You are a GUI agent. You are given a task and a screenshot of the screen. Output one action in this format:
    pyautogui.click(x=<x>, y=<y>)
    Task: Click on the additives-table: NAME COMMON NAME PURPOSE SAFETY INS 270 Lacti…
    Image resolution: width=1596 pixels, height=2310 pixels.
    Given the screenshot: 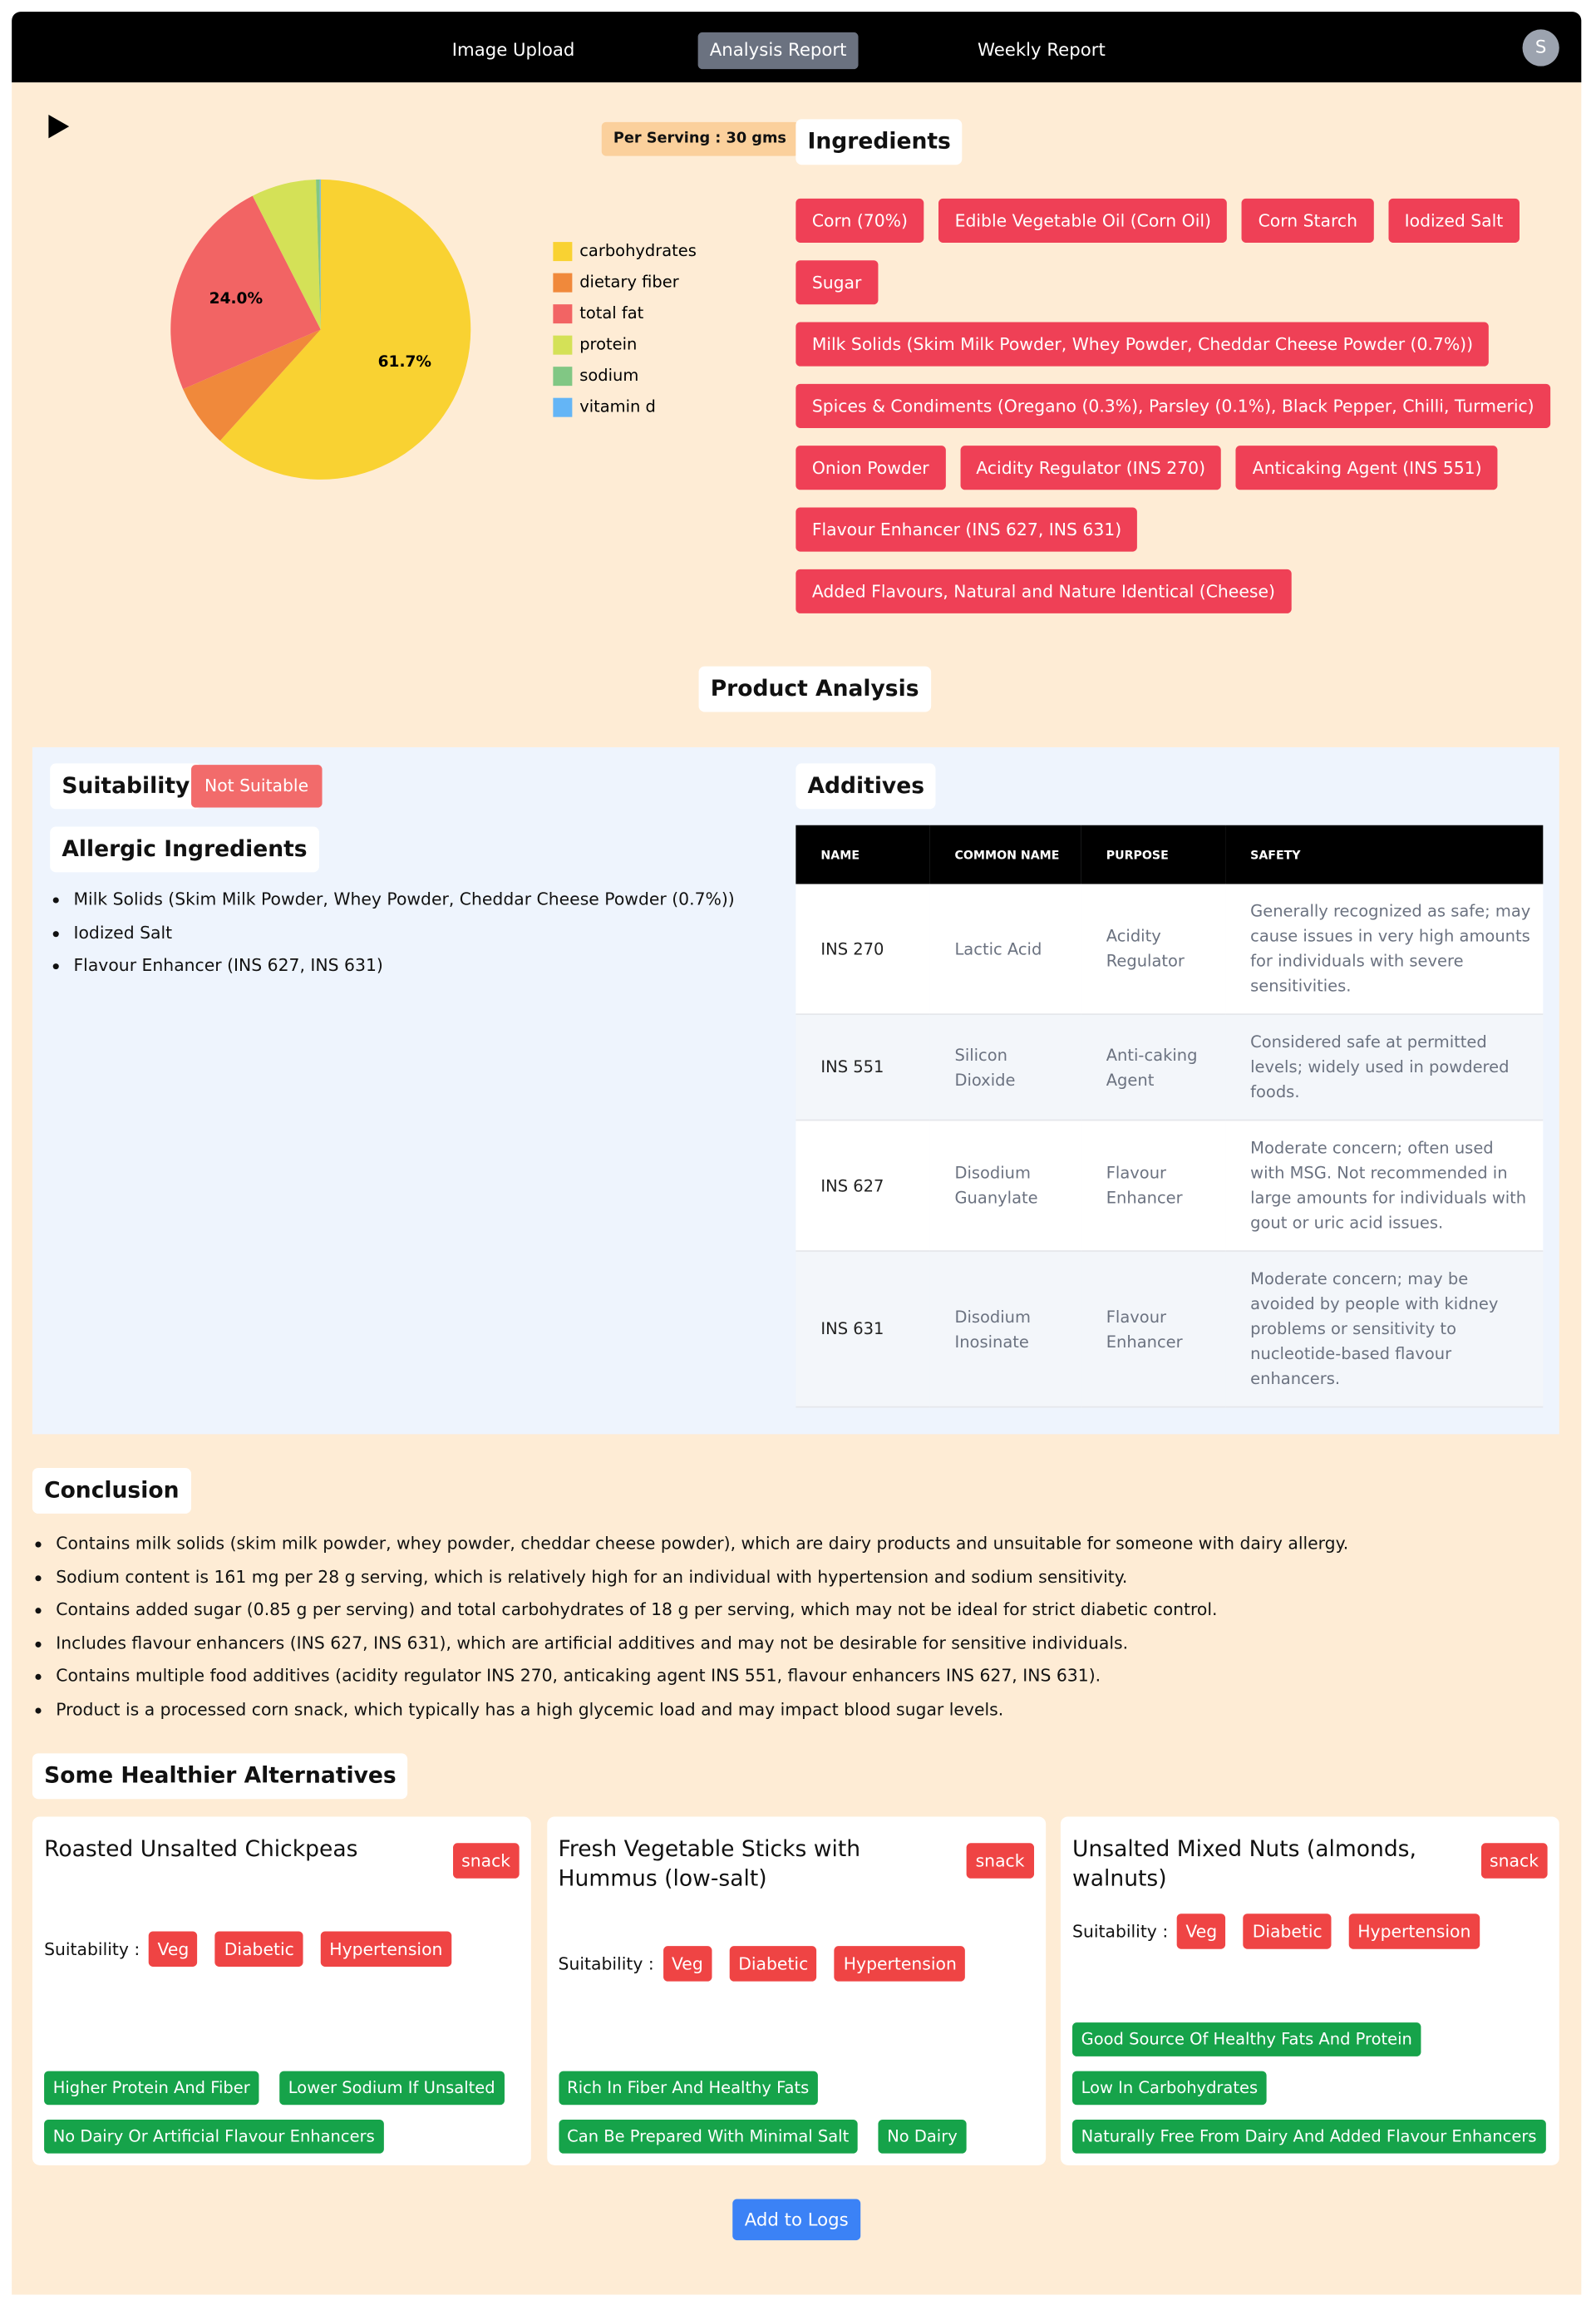 What is the action you would take?
    pyautogui.click(x=1170, y=1116)
    